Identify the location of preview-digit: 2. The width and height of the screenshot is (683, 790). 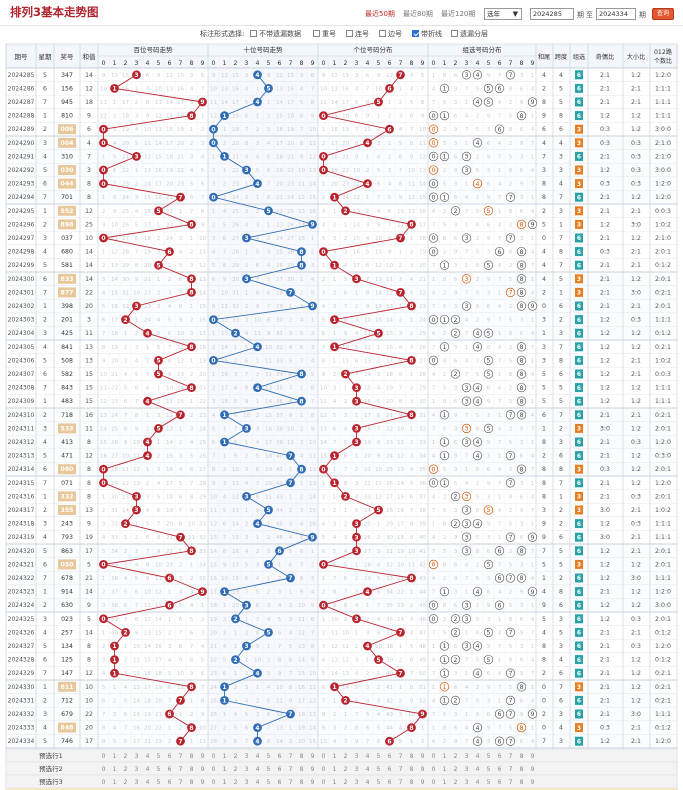
(456, 769).